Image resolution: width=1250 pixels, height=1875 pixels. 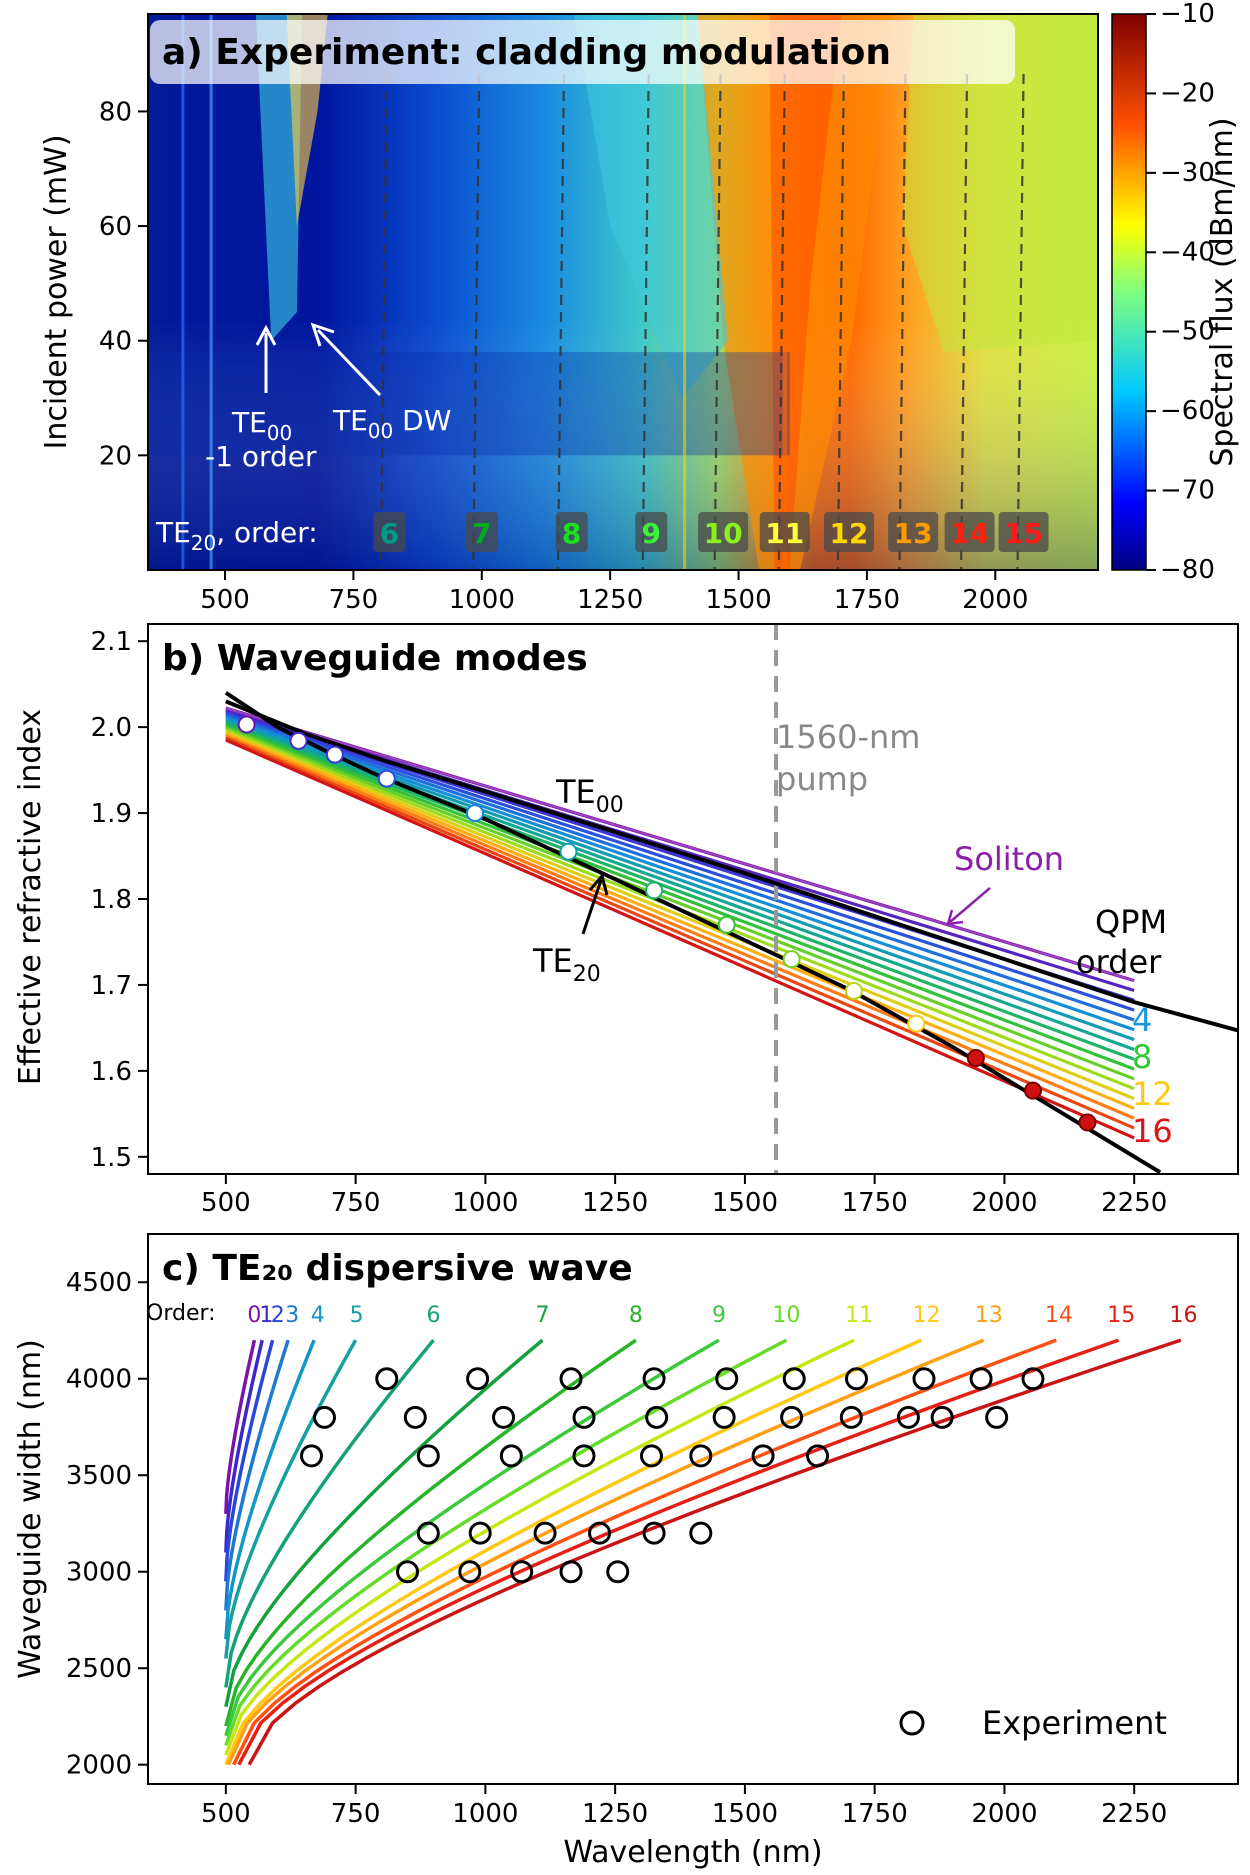 What do you see at coordinates (99, 1669) in the screenshot?
I see `y-tick-label-c-1: 2500` at bounding box center [99, 1669].